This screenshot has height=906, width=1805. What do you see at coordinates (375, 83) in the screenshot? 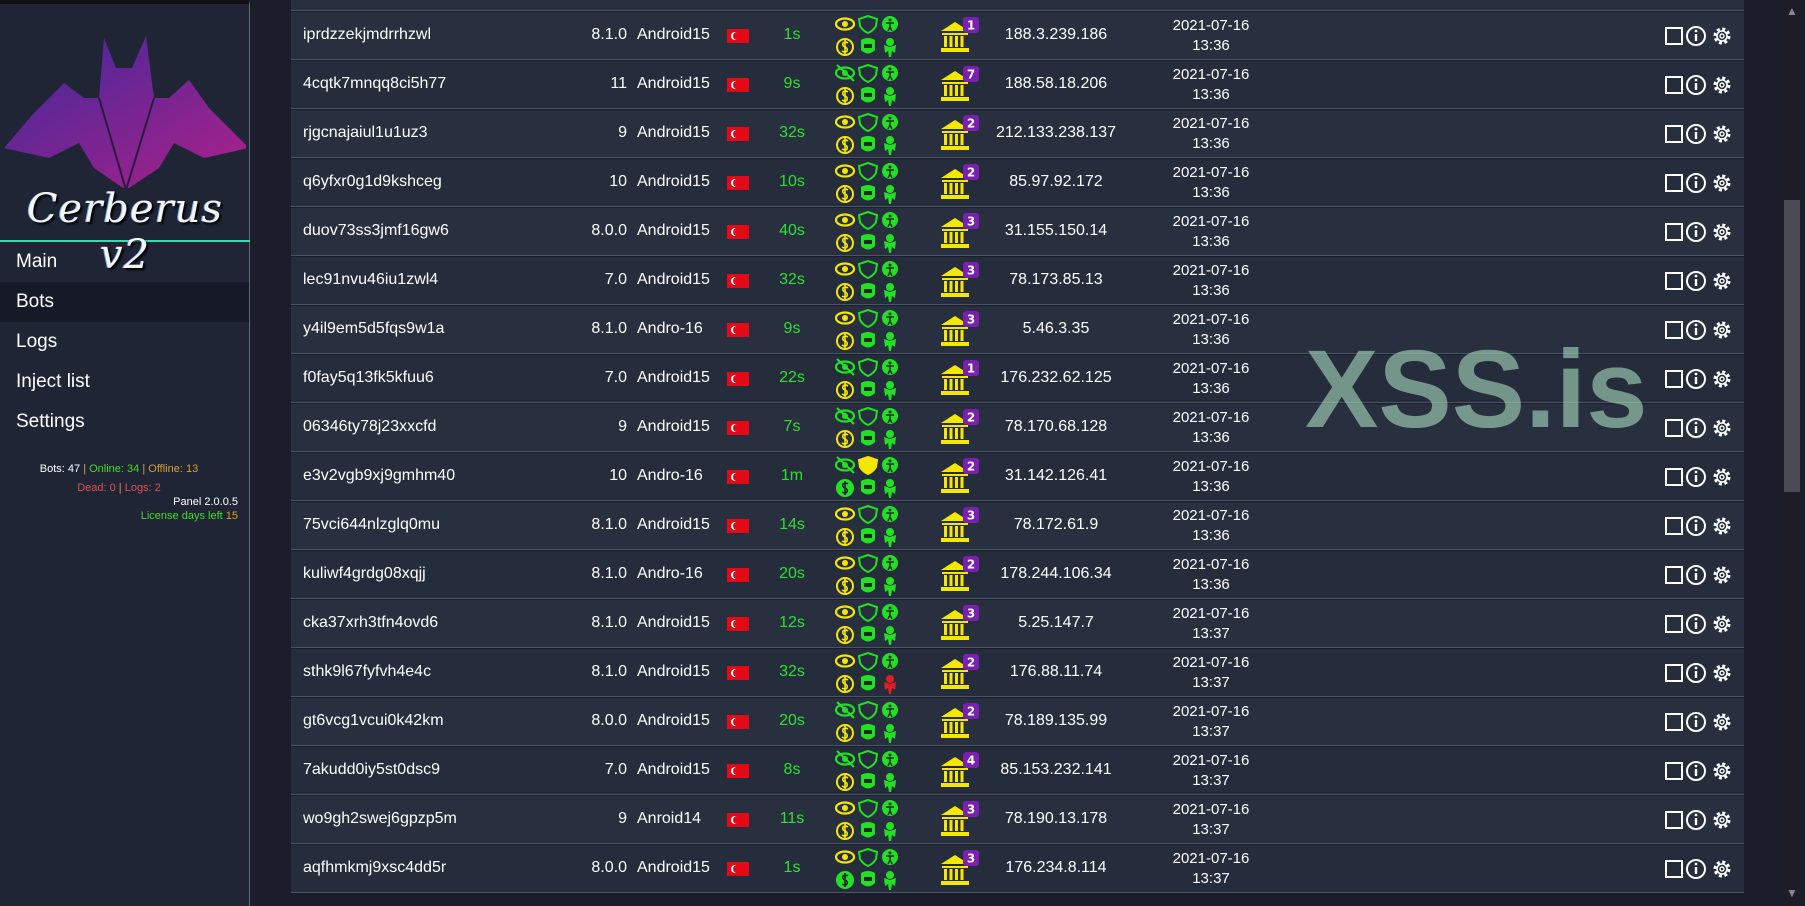
I see `bot-id: 4cqtk7mnqq8ci5h77` at bounding box center [375, 83].